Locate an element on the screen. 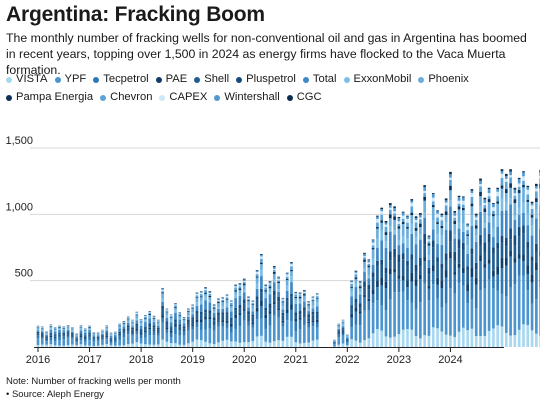 The height and width of the screenshot is (404, 540). legend-label: Pampa Energia is located at coordinates (55, 97).